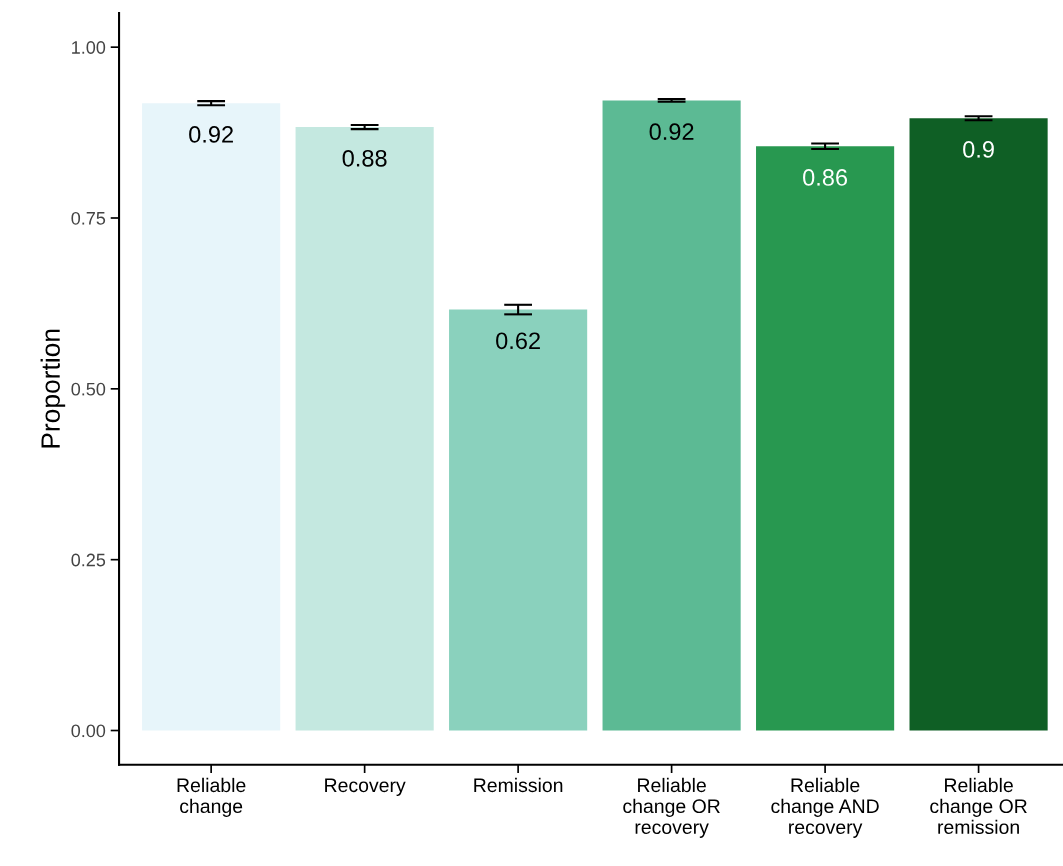 The height and width of the screenshot is (866, 1063). Describe the element at coordinates (88, 218) in the screenshot. I see `y-tick-label: 0.75` at that location.